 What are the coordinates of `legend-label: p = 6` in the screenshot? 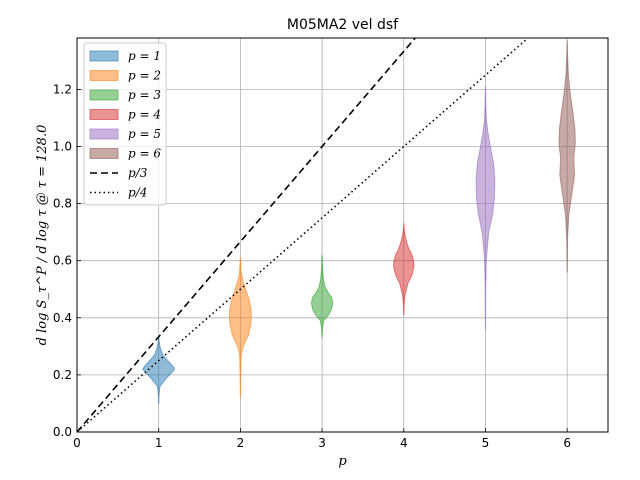 It's located at (144, 154).